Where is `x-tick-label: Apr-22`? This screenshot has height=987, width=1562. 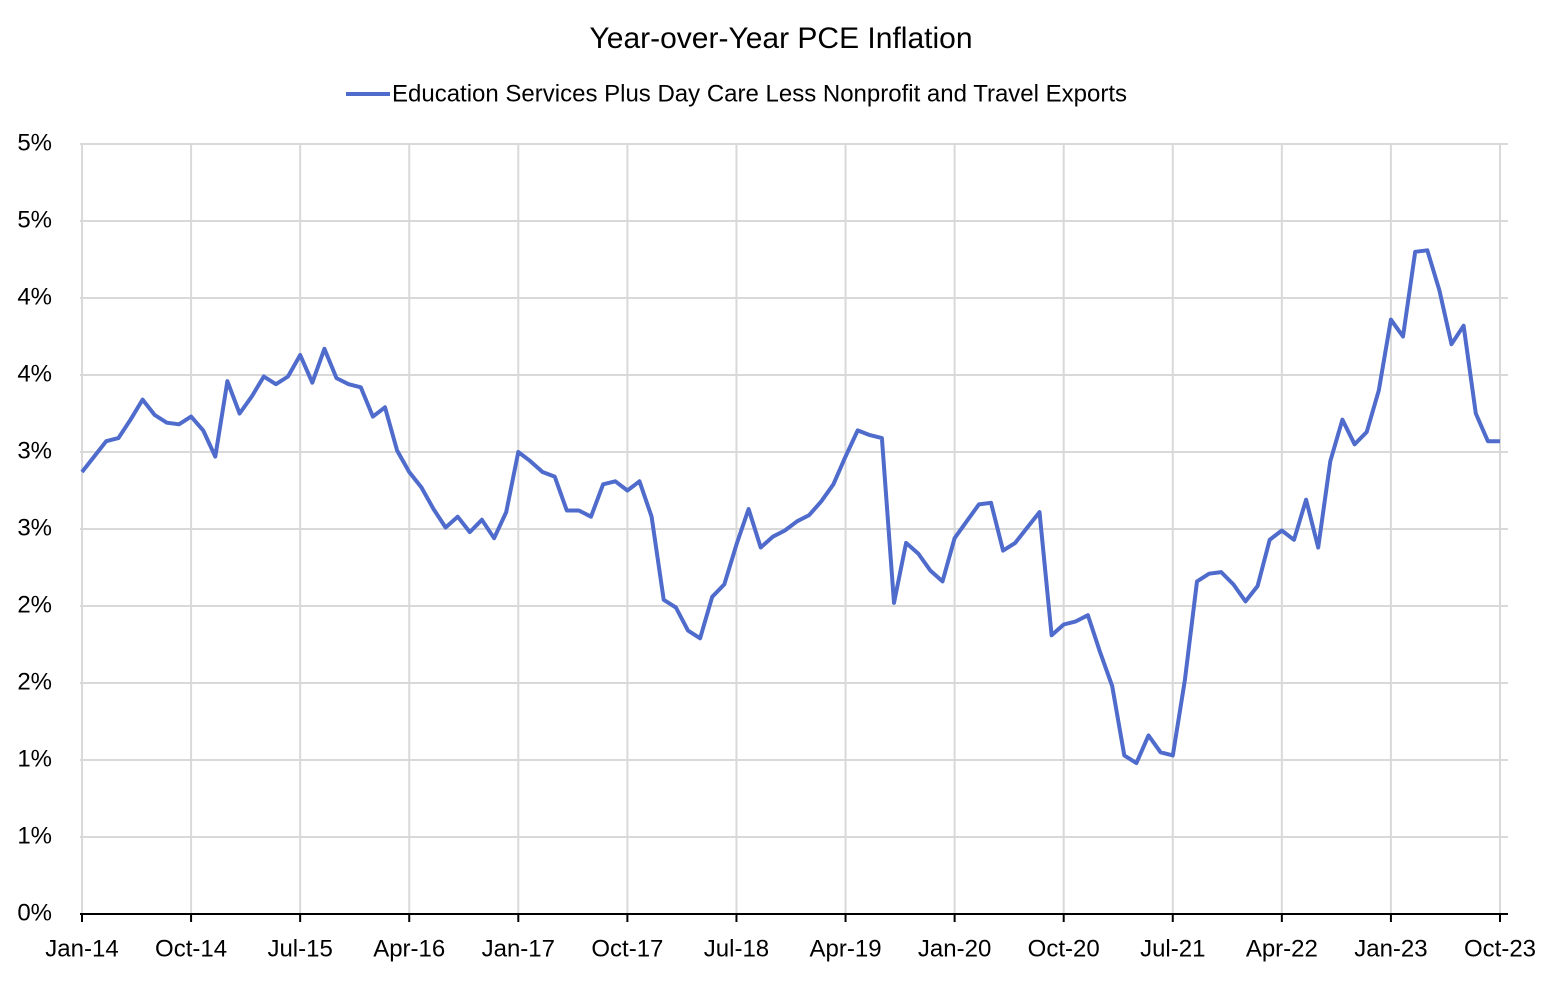 x-tick-label: Apr-22 is located at coordinates (1282, 948).